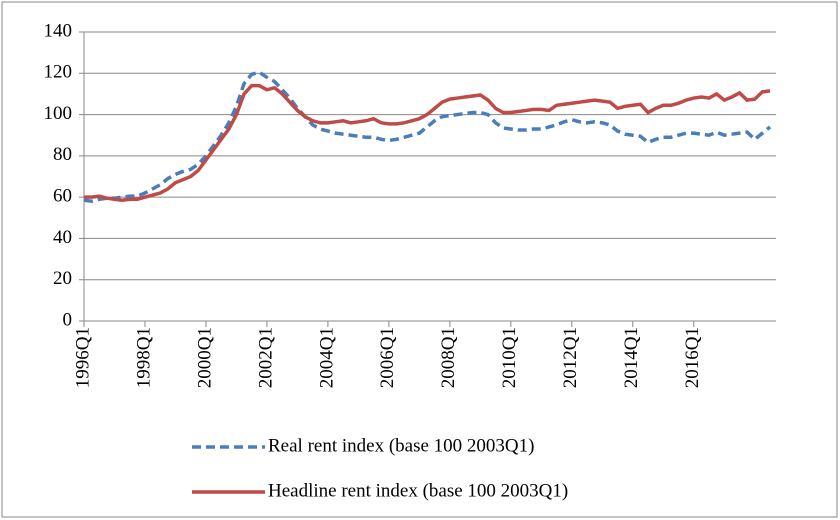  Describe the element at coordinates (58, 113) in the screenshot. I see `y-tick-label: 100` at that location.